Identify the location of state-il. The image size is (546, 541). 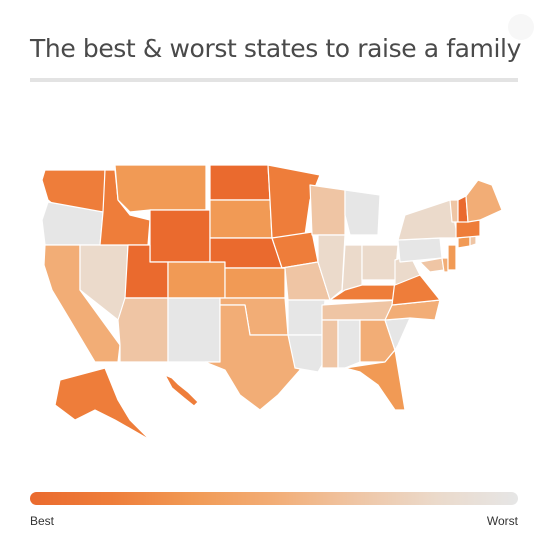
(331, 267).